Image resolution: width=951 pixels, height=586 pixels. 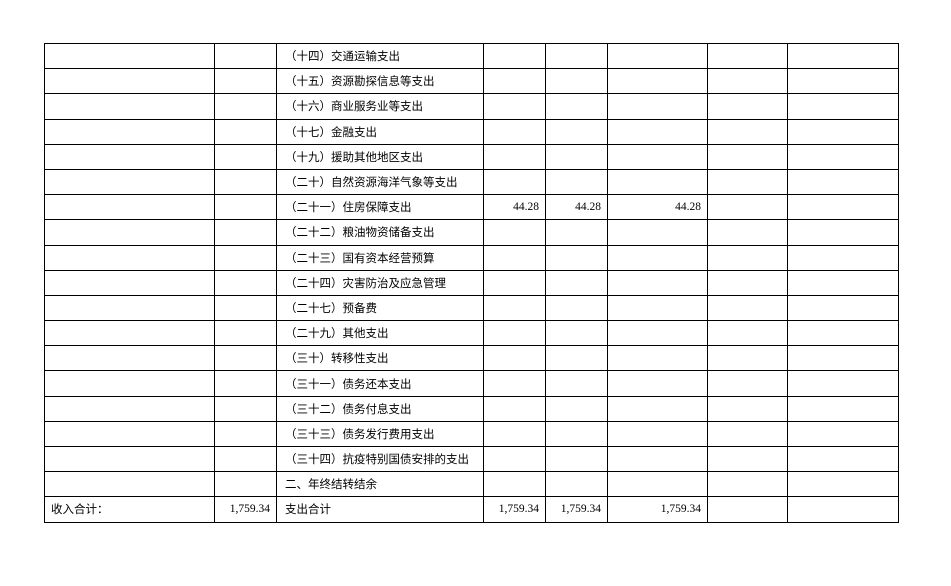 I want to click on table-row: （二十）自然资源海洋气象等支出, so click(x=471, y=182).